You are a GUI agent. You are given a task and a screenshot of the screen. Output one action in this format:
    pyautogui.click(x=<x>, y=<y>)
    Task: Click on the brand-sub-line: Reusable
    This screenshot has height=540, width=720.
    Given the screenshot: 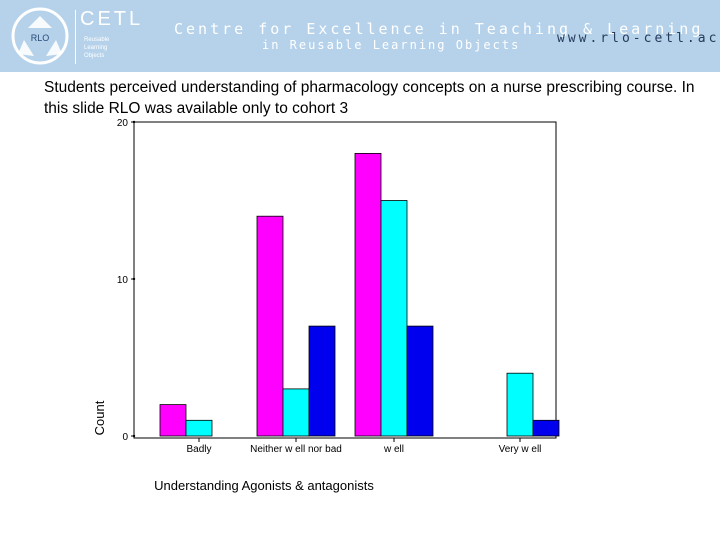 What is the action you would take?
    pyautogui.click(x=97, y=40)
    